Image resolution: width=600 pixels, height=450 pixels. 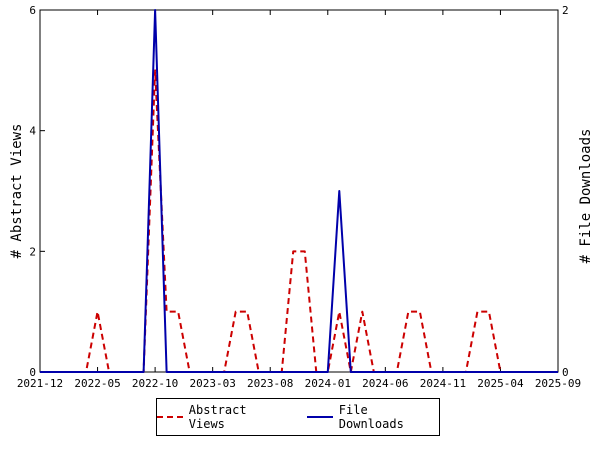 What do you see at coordinates (32, 10) in the screenshot?
I see `left-y-tick-label: 6` at bounding box center [32, 10].